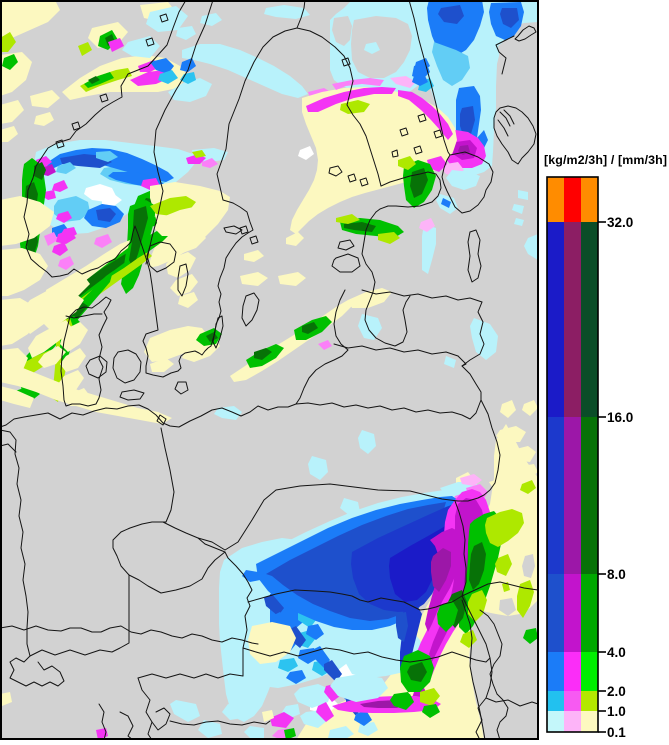 This screenshot has height=745, width=669. What do you see at coordinates (620, 417) in the screenshot?
I see `svg-text: 16.0` at bounding box center [620, 417].